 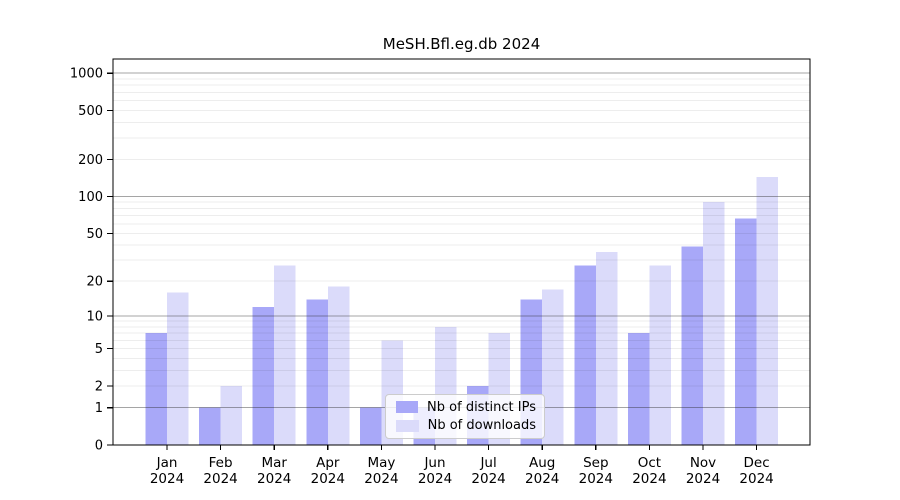 I want to click on y-tick-label-5: 5, so click(x=99, y=349).